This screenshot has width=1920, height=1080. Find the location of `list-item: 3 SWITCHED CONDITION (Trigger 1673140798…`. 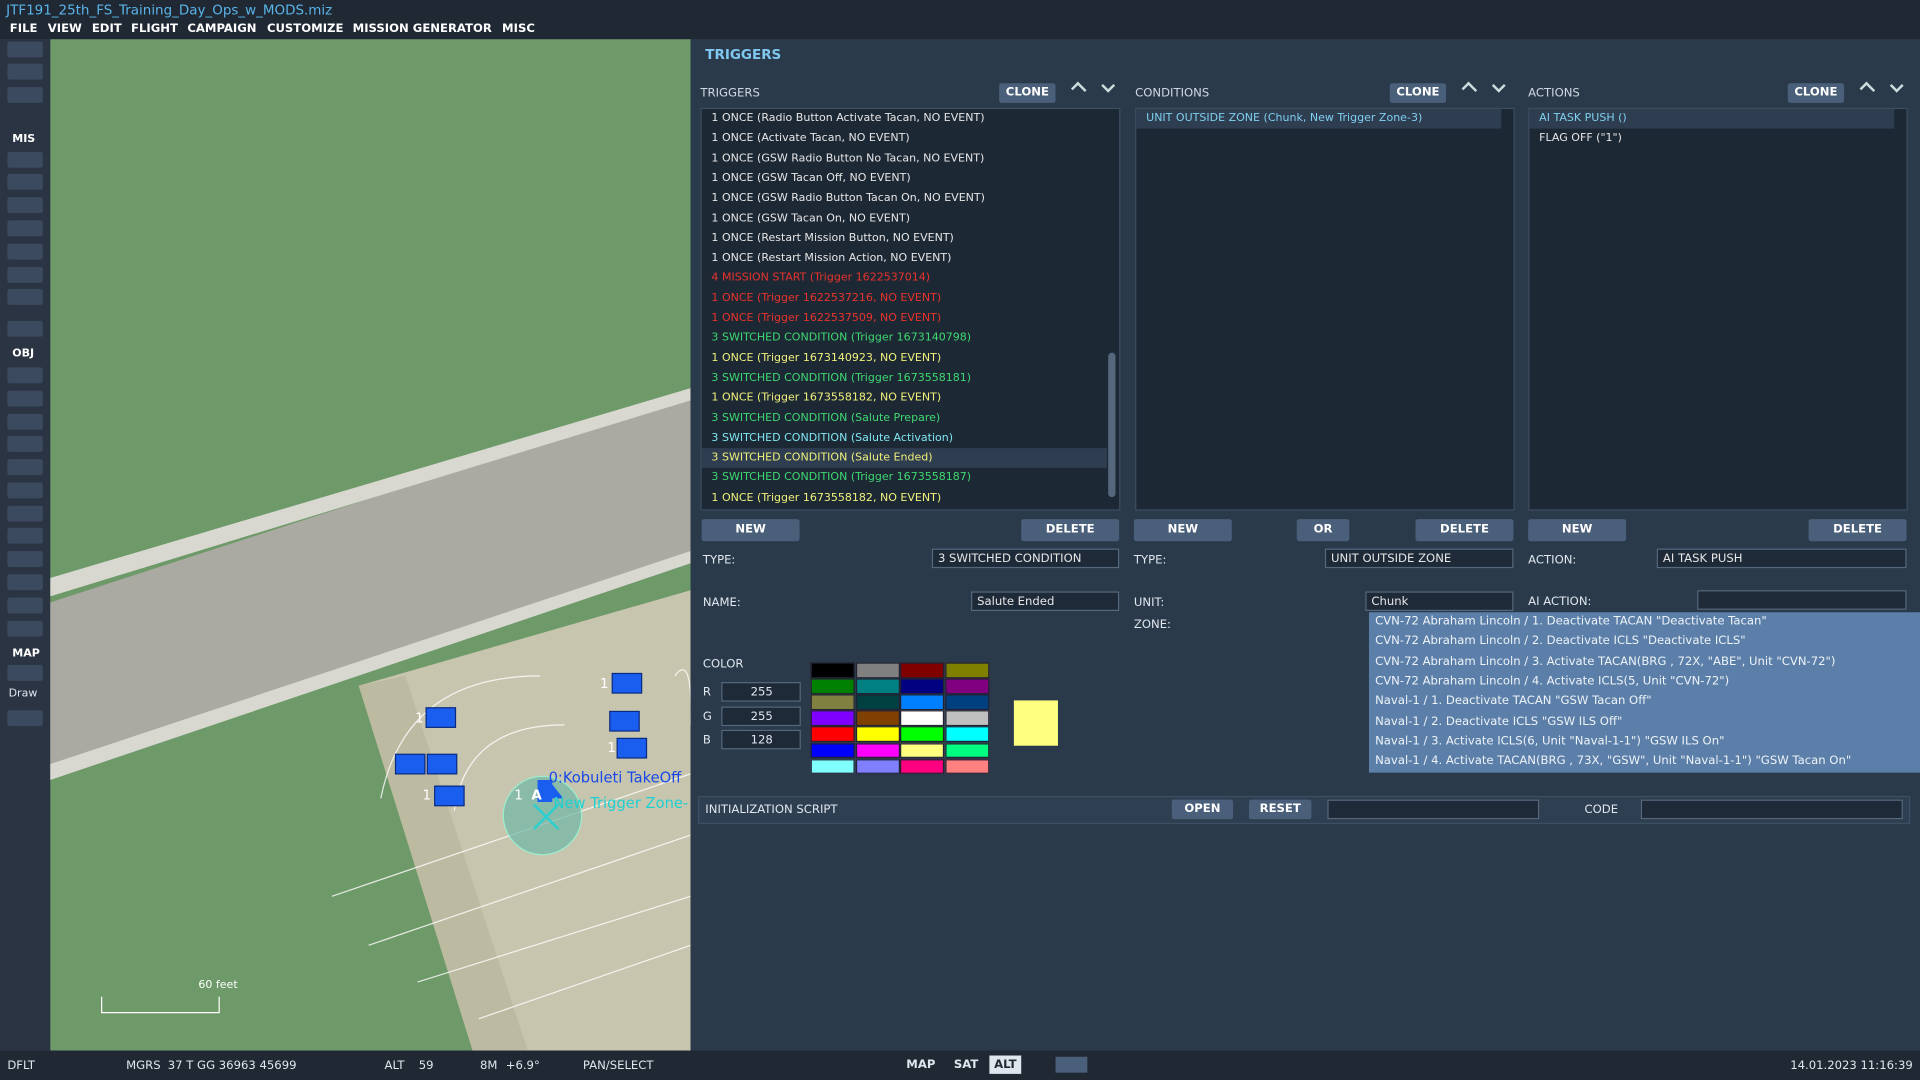

list-item: 3 SWITCHED CONDITION (Trigger 1673140798… is located at coordinates (841, 338).